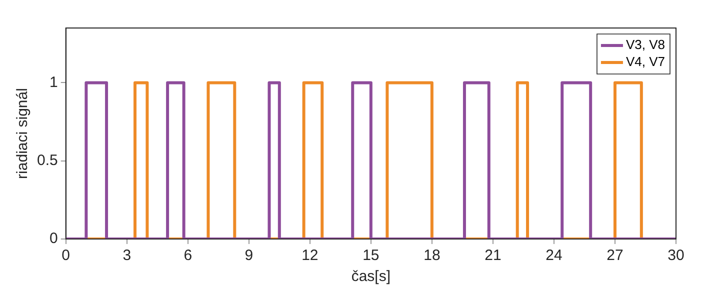 This screenshot has height=294, width=714. Describe the element at coordinates (310, 255) in the screenshot. I see `x-tick-label: 12` at that location.